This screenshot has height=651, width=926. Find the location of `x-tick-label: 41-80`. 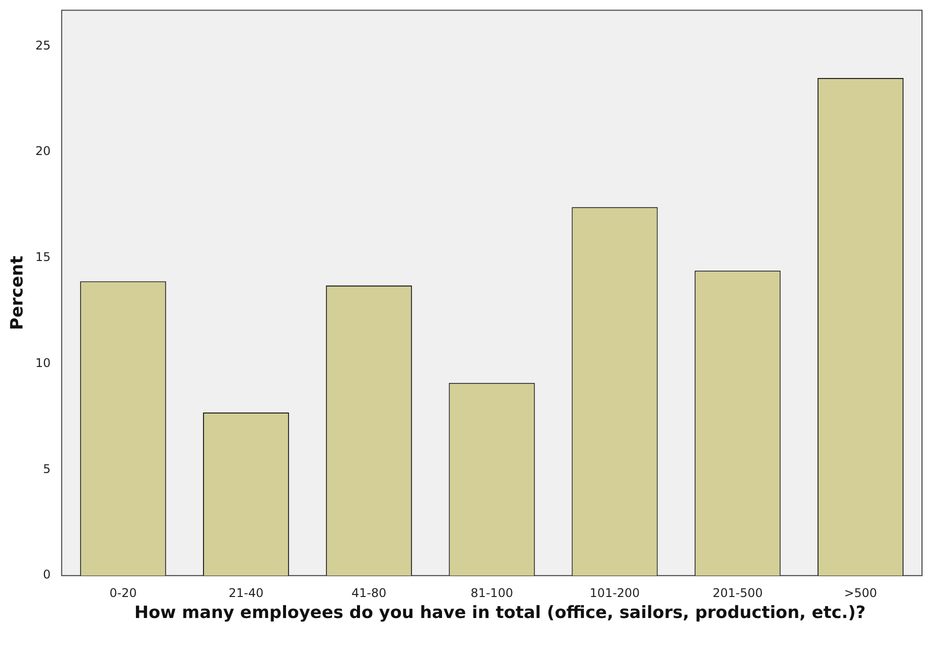

x-tick-label: 41-80 is located at coordinates (368, 593).